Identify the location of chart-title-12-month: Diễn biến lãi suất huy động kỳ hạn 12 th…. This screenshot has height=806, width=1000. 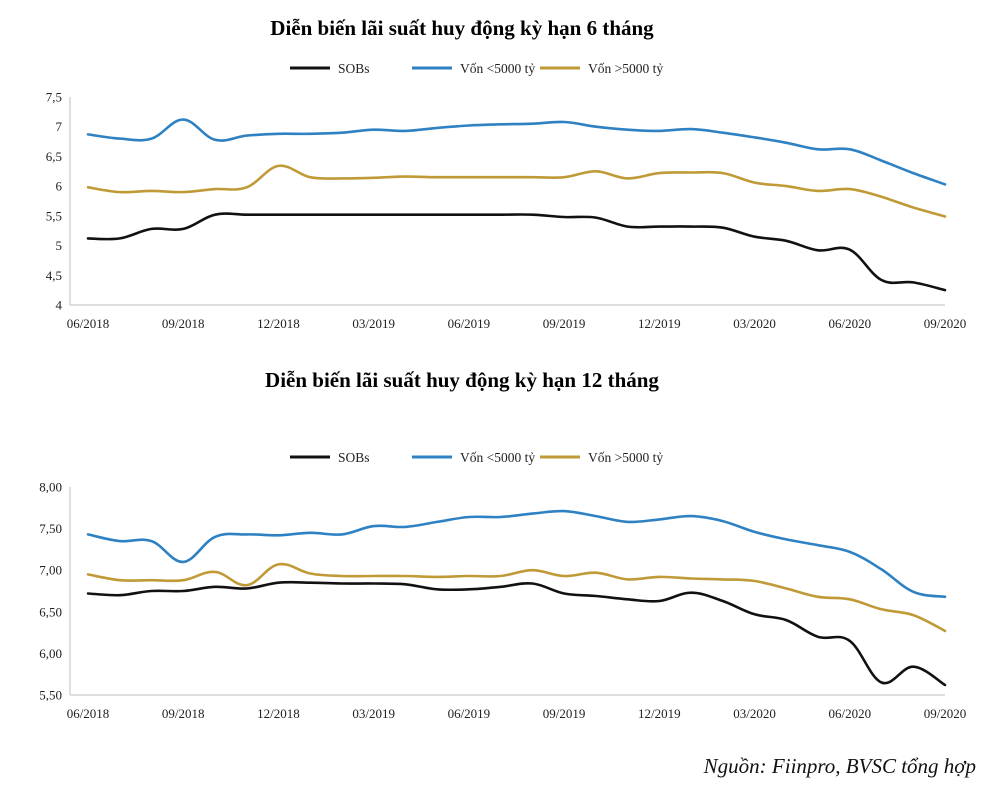
(462, 380).